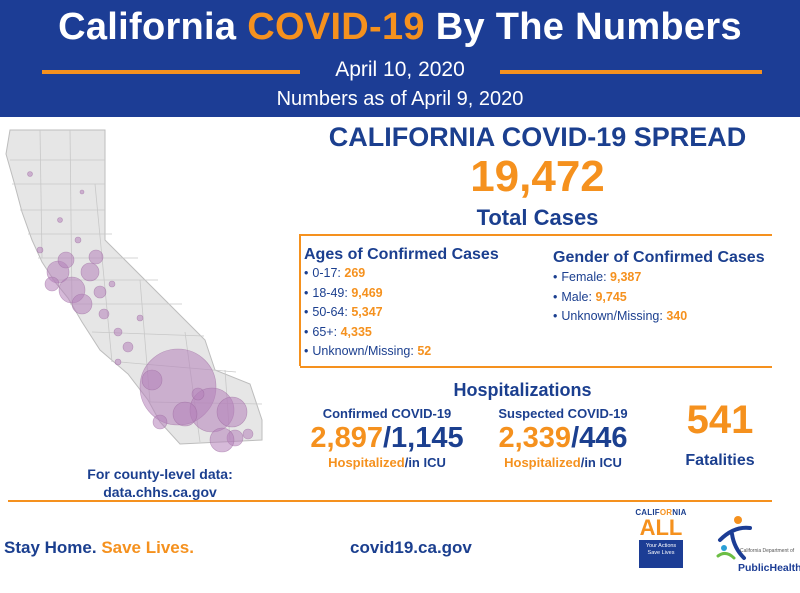 The height and width of the screenshot is (593, 800). What do you see at coordinates (400, 69) in the screenshot?
I see `report-date: April 10, 2020` at bounding box center [400, 69].